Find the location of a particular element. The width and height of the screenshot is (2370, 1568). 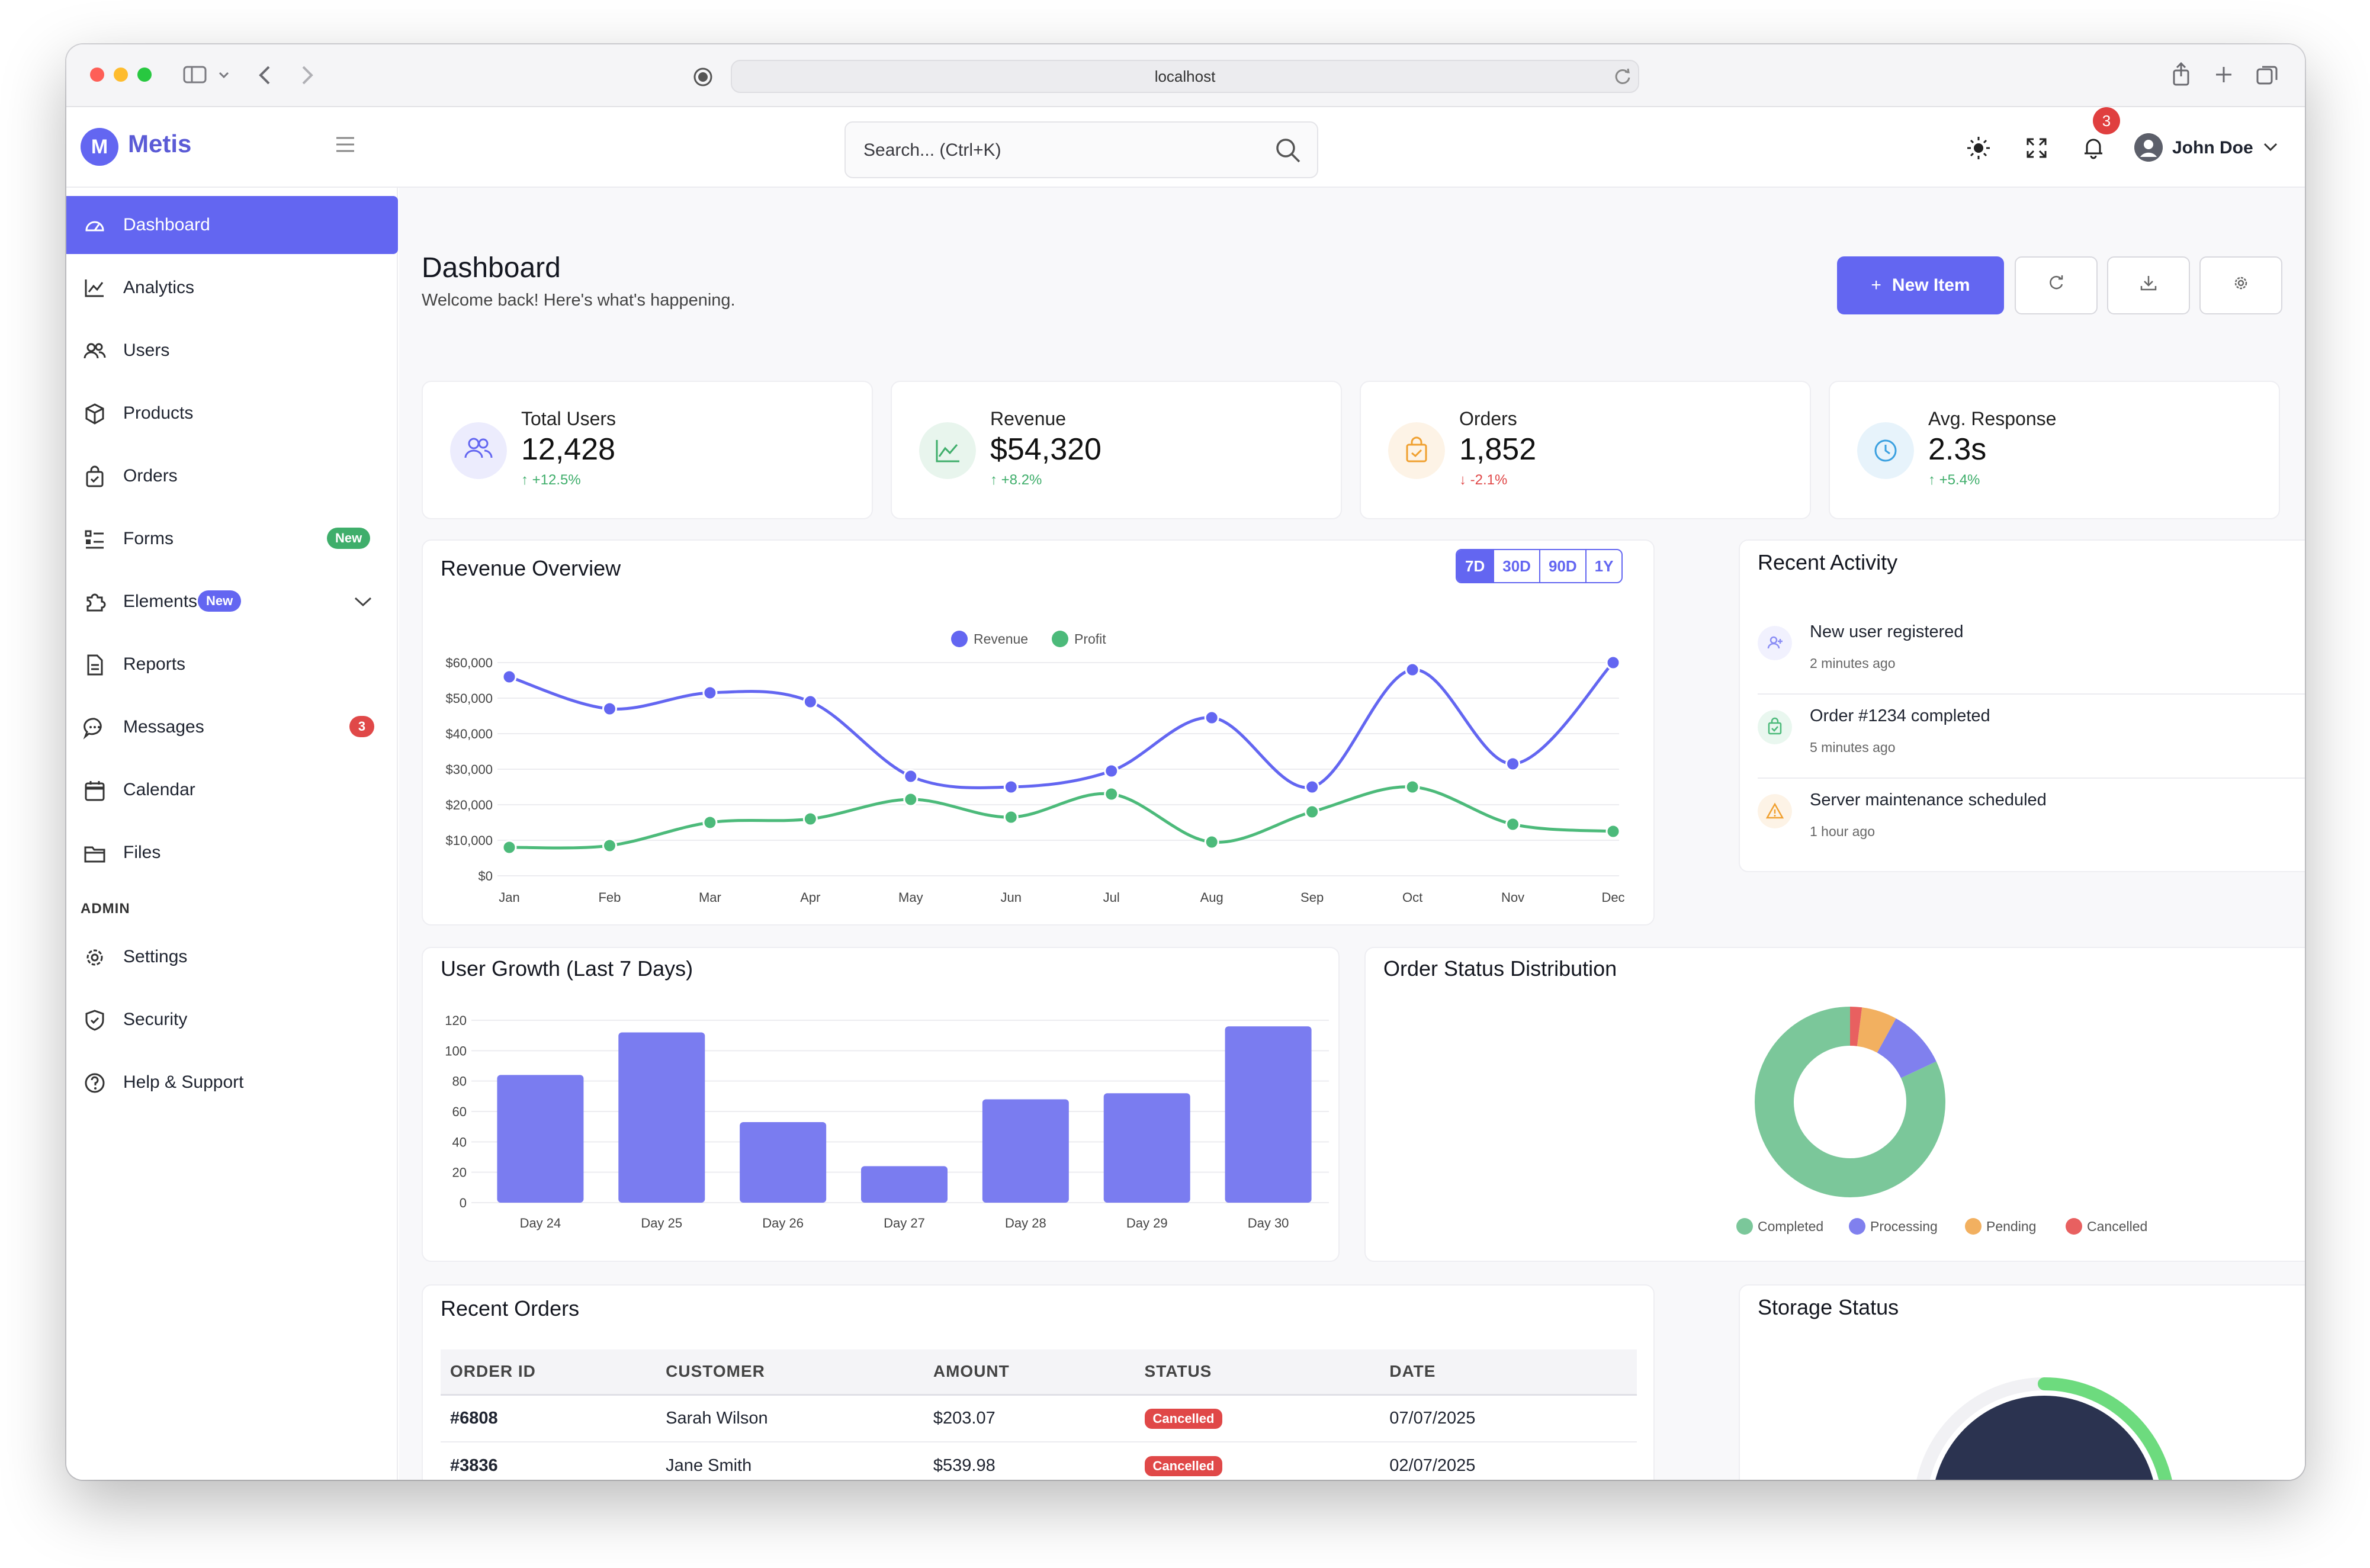

share-icon is located at coordinates (2181, 74).